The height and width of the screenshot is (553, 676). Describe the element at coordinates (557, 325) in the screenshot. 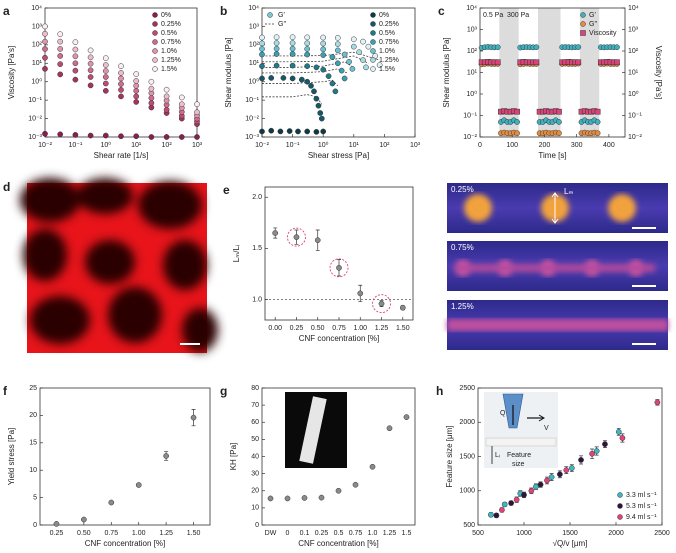

I see `filament` at that location.